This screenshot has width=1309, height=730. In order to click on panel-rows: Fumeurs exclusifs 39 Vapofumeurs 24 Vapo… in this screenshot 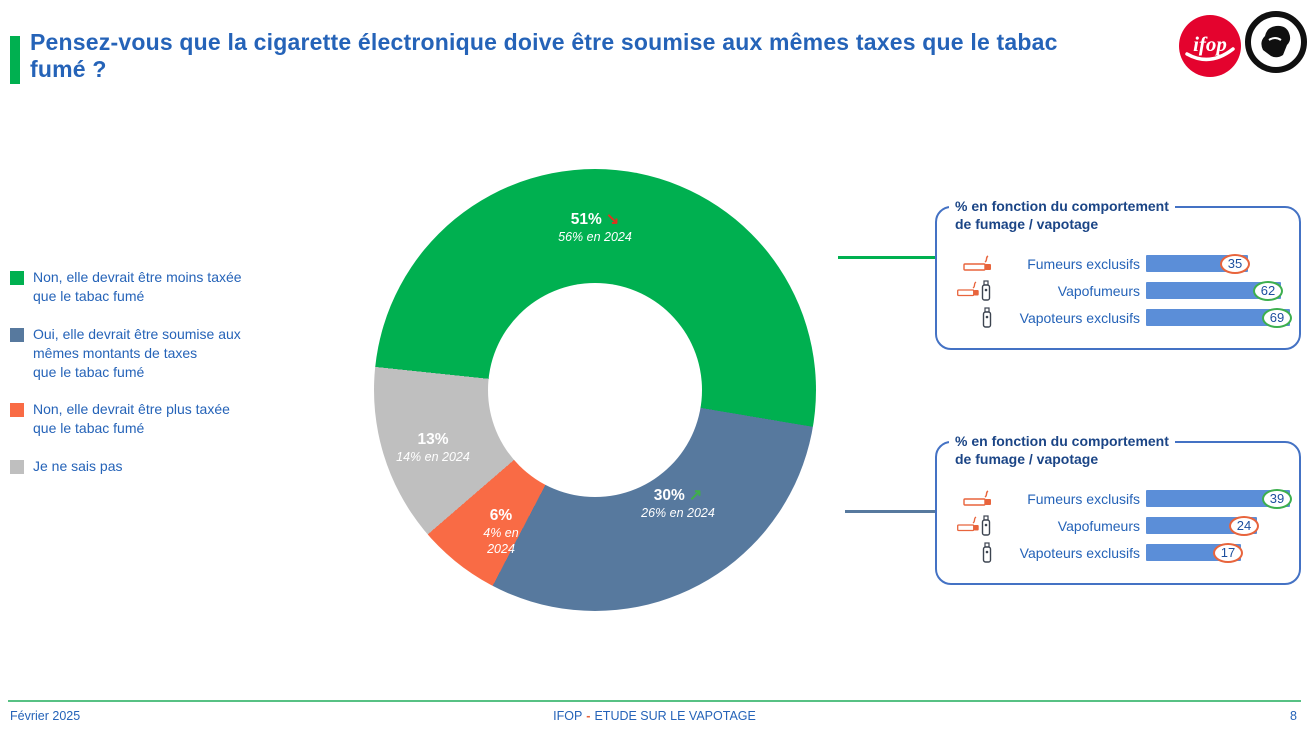, I will do `click(1120, 525)`.